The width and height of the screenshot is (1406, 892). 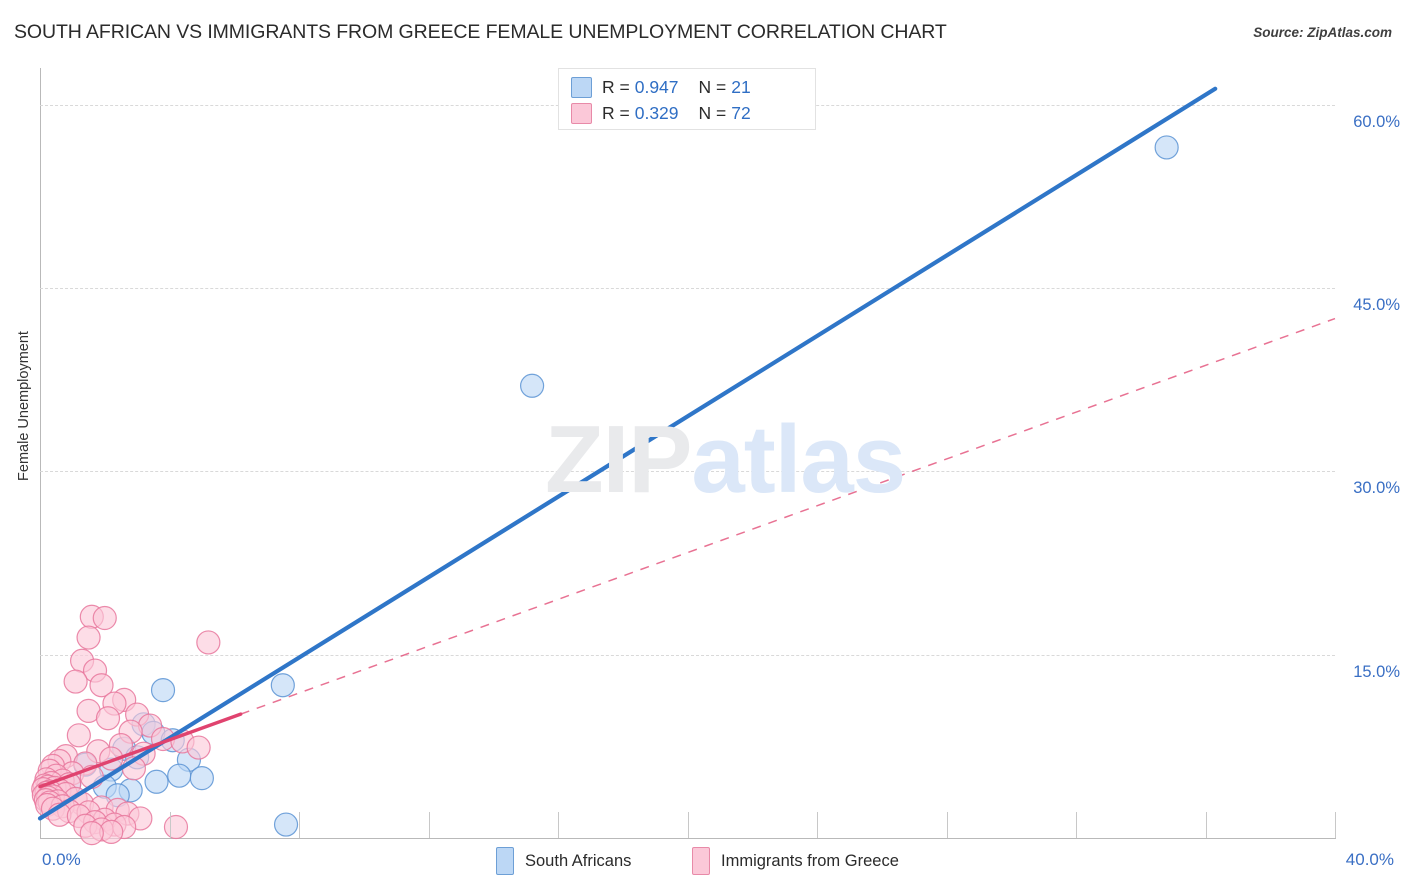 I want to click on y-axis-title: Female Unemployment, so click(x=24, y=446).